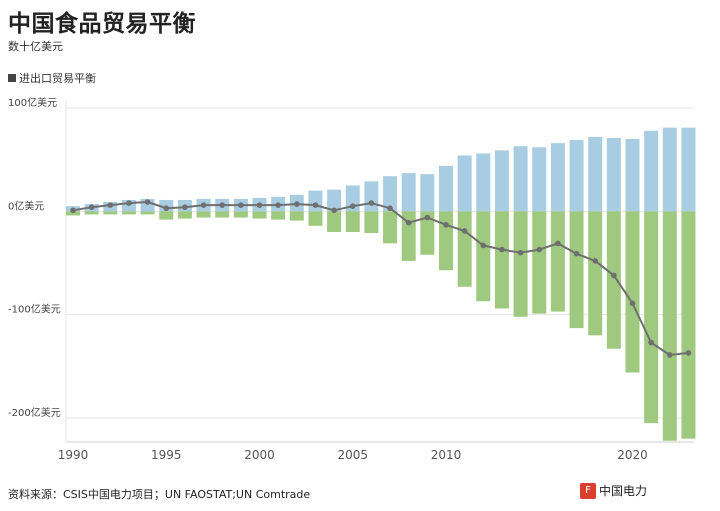 This screenshot has height=511, width=720. Describe the element at coordinates (159, 494) in the screenshot. I see `source-note: 资料来源：CSIS中国电力项目；UN FAOSTAT;UN Comtrade` at that location.